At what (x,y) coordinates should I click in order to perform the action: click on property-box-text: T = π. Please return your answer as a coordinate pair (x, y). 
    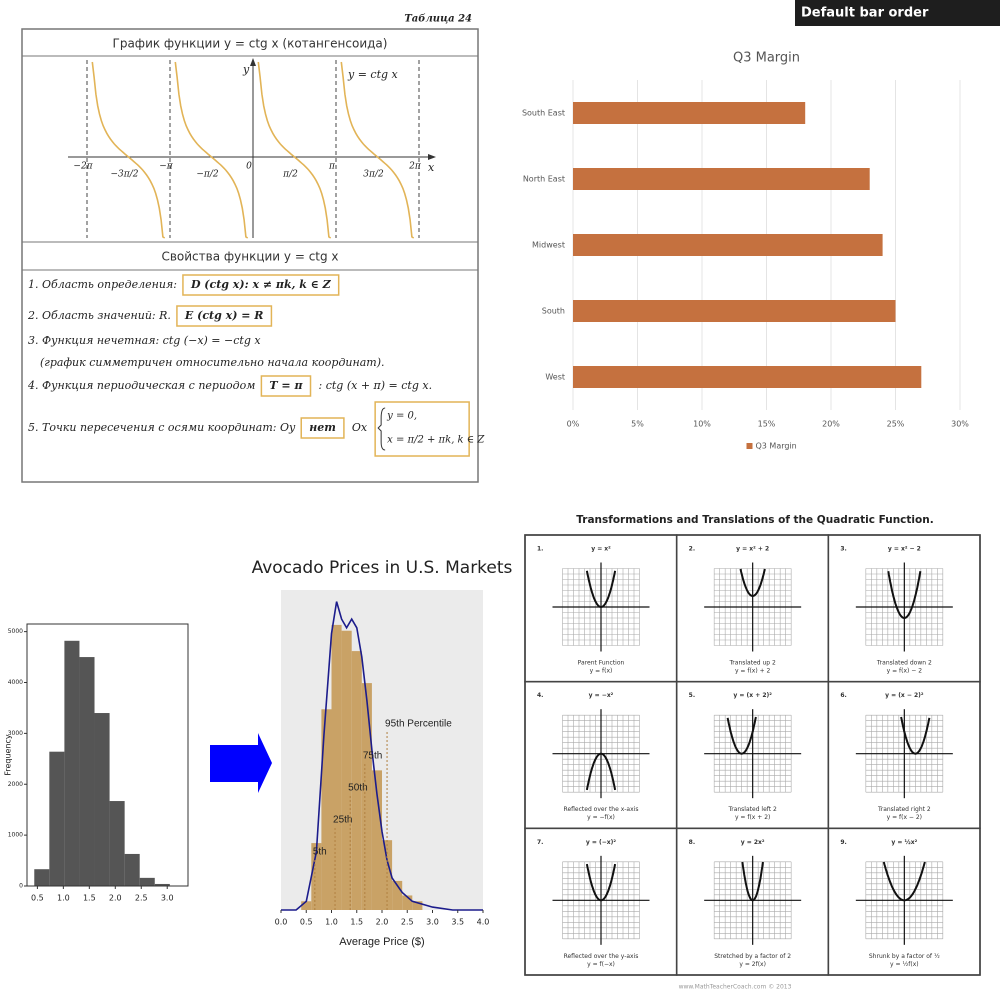
    Looking at the image, I should click on (286, 385).